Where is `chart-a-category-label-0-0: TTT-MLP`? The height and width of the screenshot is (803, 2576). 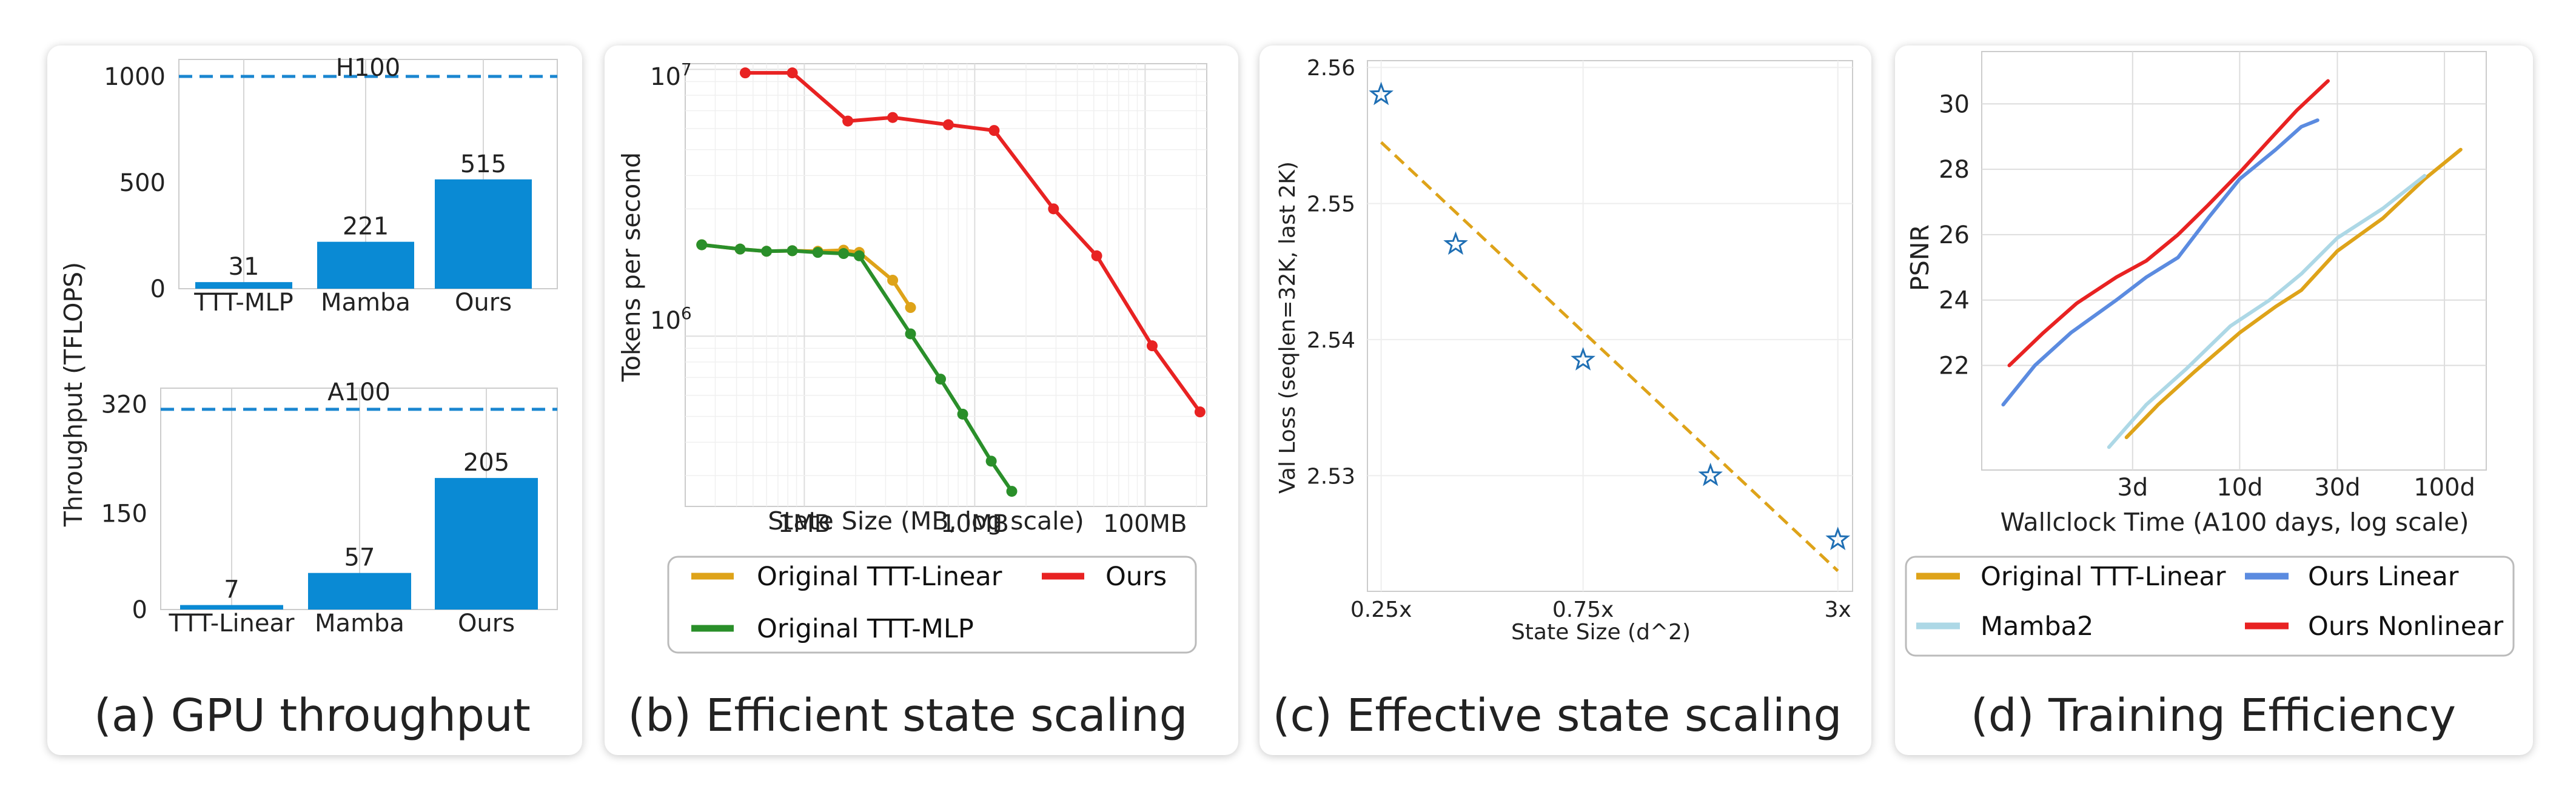
chart-a-category-label-0-0: TTT-MLP is located at coordinates (243, 303).